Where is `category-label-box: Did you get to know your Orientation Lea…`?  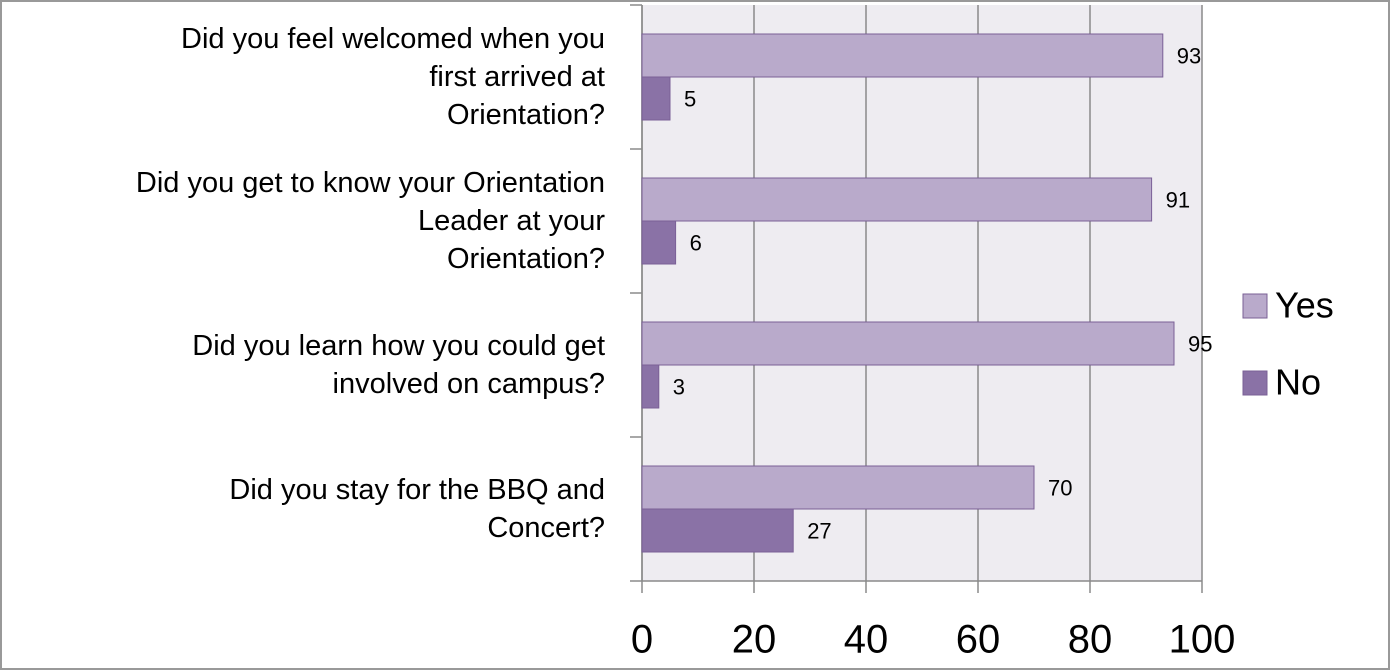
category-label-box: Did you get to know your Orientation Lea… is located at coordinates (307, 221).